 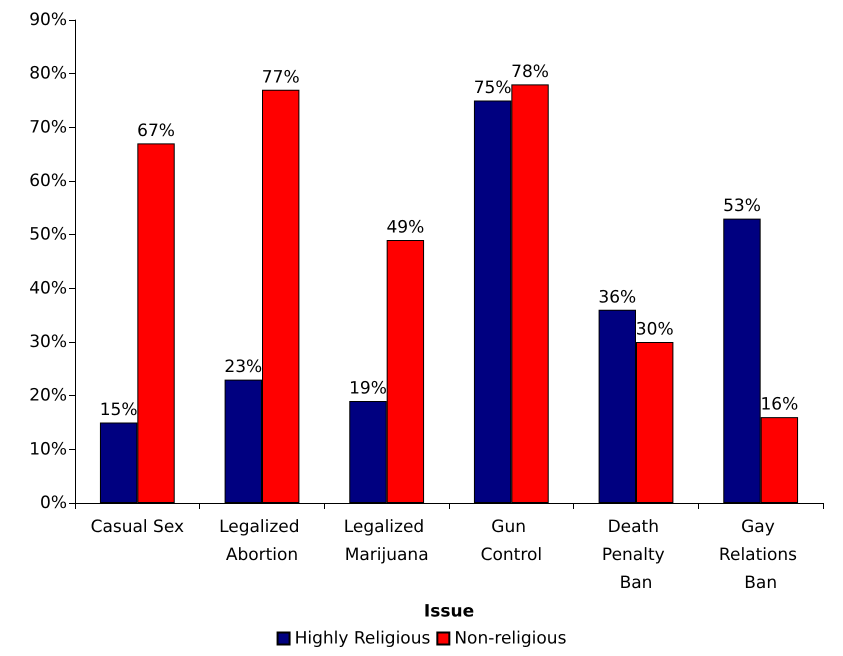 I want to click on x-tick-label: Legalized Marijuana, so click(x=387, y=541).